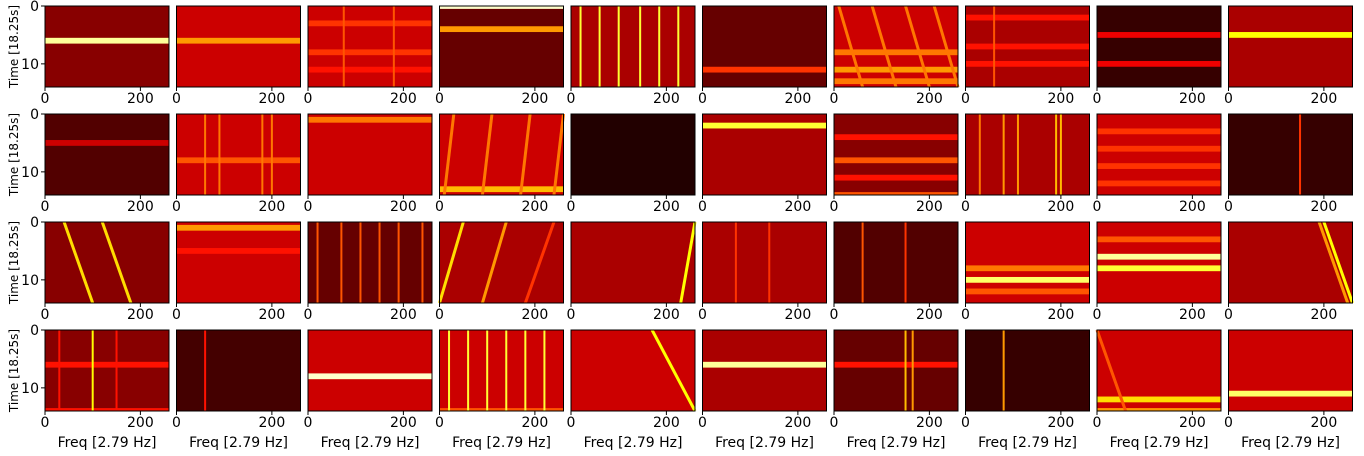 This screenshot has width=1364, height=456. I want to click on y-axis-label: Time [18.25s], so click(14, 155).